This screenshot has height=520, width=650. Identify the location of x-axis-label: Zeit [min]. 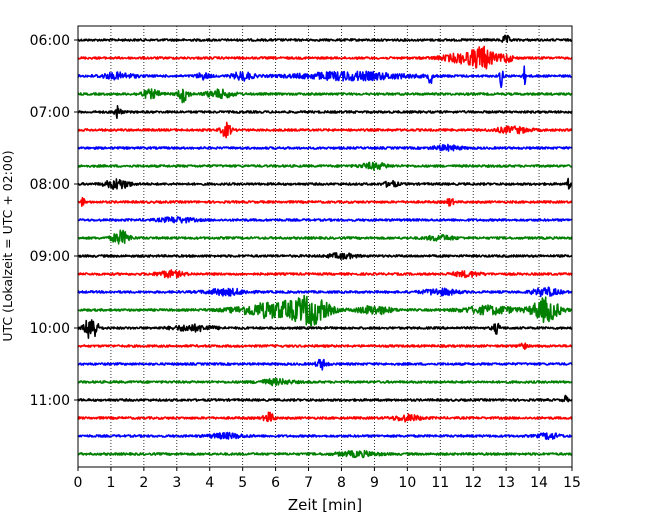
(325, 505).